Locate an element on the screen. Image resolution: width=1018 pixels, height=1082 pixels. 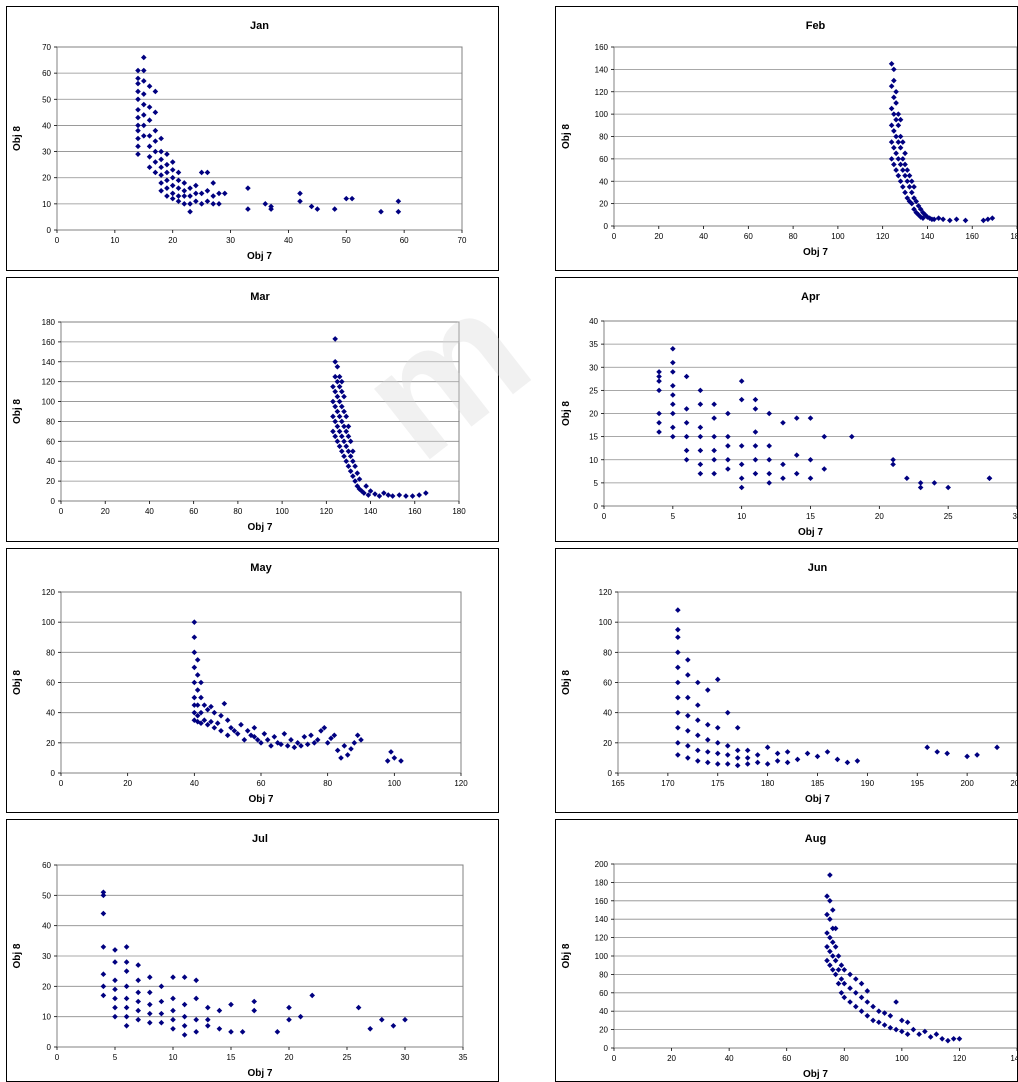
y-tick-label: 10 is located at coordinates (46, 1017).